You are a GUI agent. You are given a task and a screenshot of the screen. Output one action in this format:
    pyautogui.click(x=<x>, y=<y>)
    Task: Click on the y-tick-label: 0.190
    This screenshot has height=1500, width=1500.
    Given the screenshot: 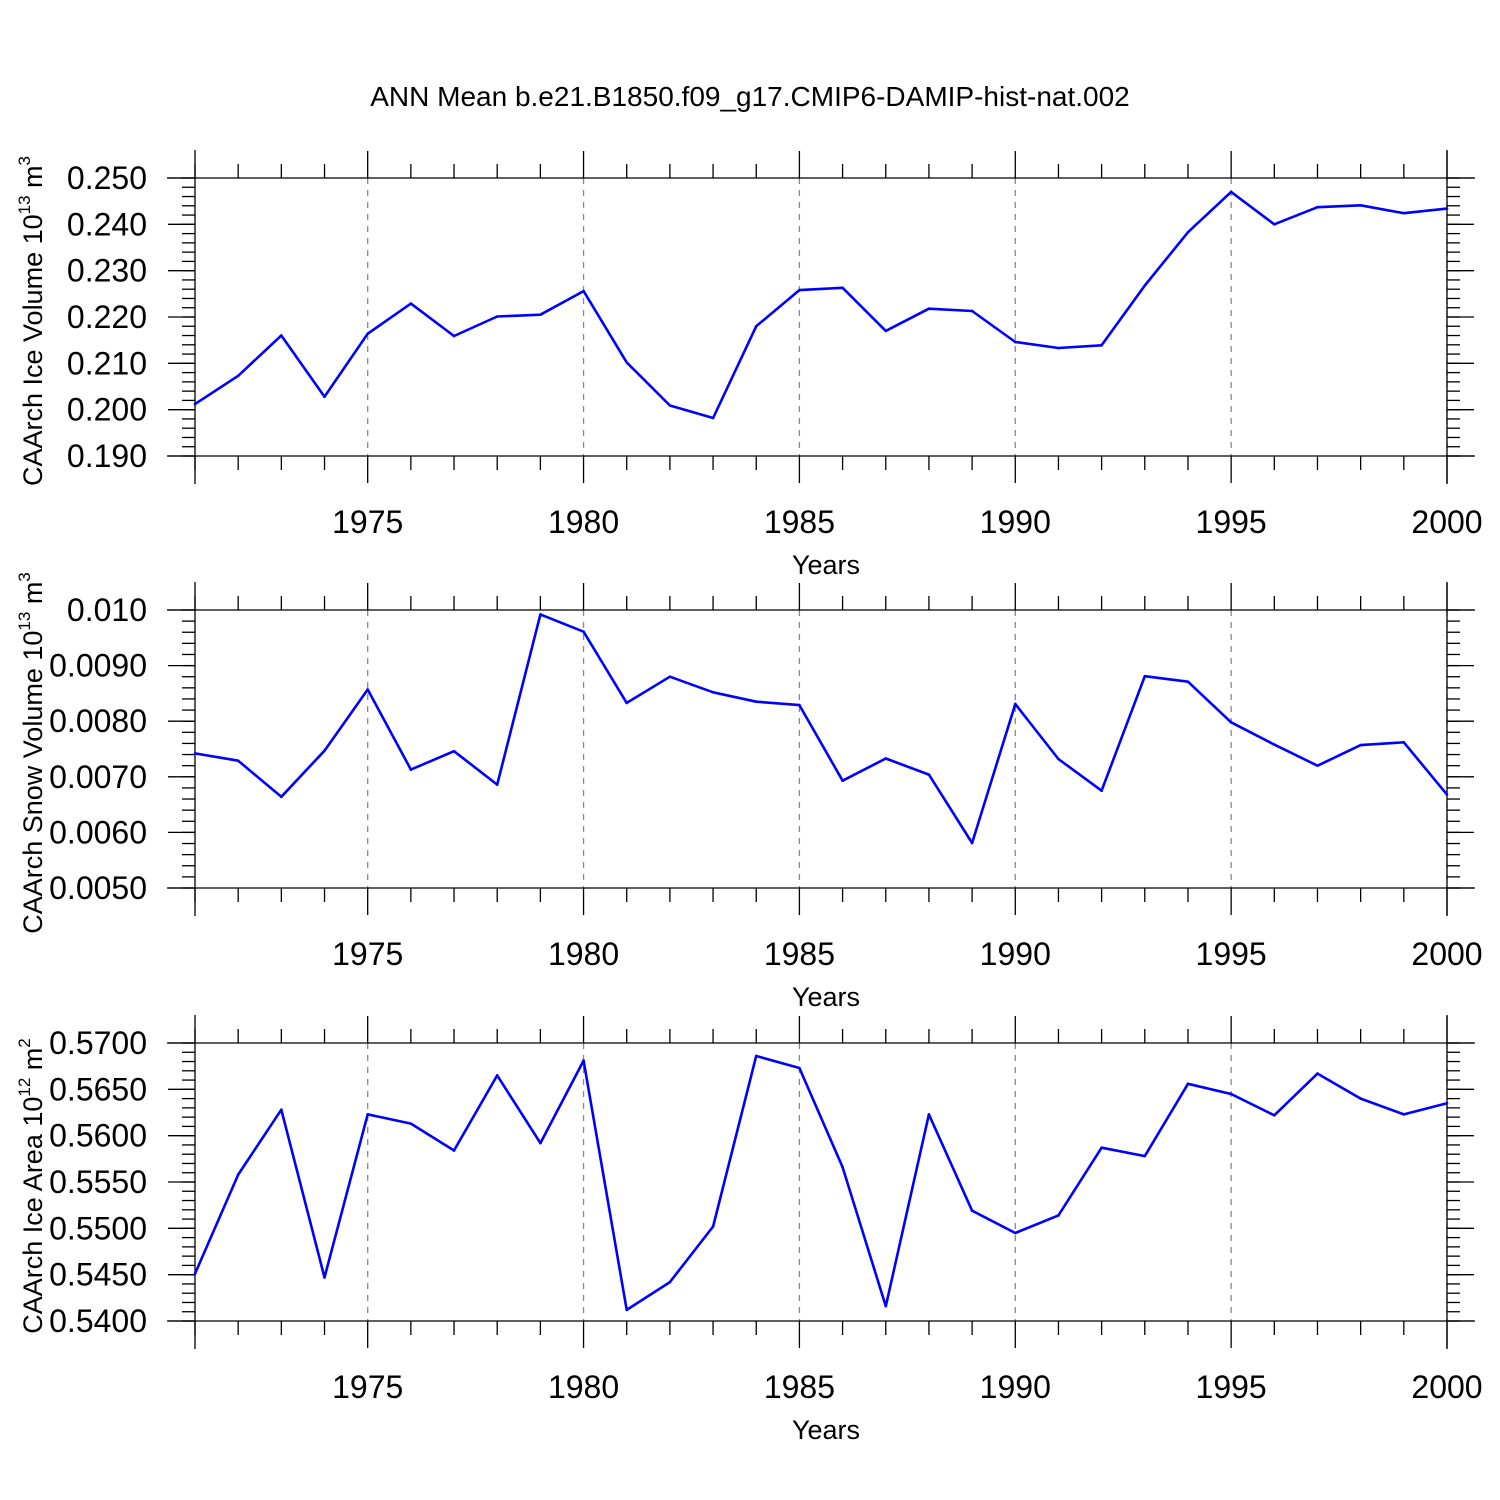 What is the action you would take?
    pyautogui.click(x=107, y=456)
    